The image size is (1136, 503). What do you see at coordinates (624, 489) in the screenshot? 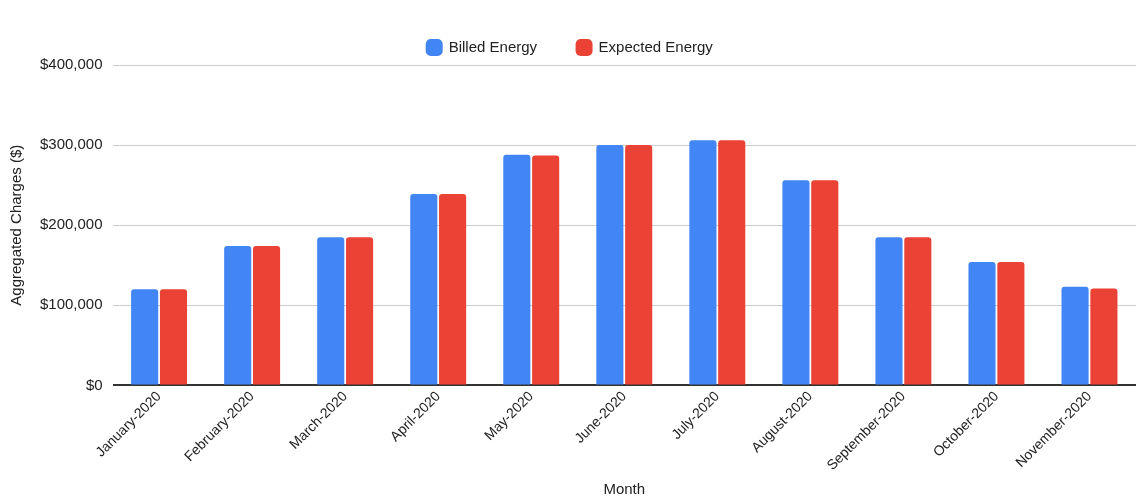
I see `x-axis-title: Month` at bounding box center [624, 489].